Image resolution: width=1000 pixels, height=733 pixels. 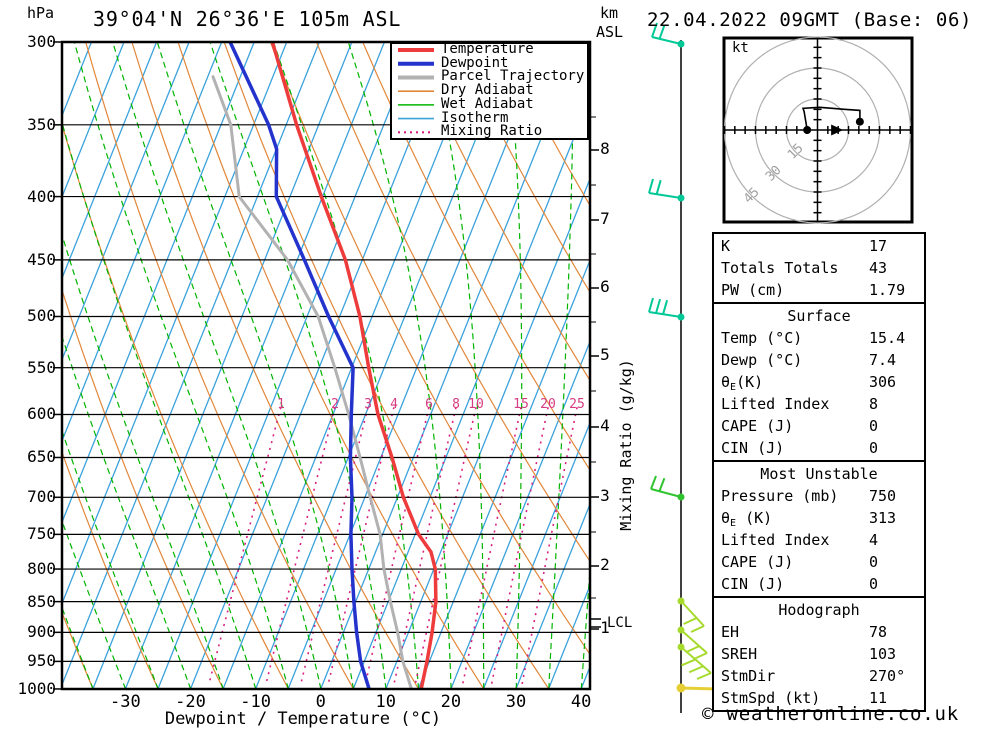 What do you see at coordinates (887, 338) in the screenshot?
I see `table-row-value: 15.4` at bounding box center [887, 338].